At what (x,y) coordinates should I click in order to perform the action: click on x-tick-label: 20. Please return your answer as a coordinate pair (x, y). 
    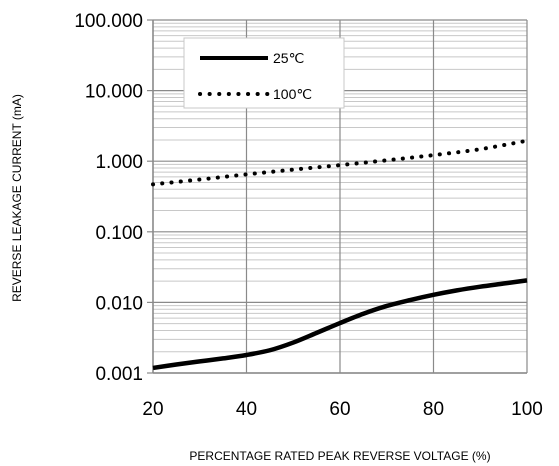
    Looking at the image, I should click on (152, 409).